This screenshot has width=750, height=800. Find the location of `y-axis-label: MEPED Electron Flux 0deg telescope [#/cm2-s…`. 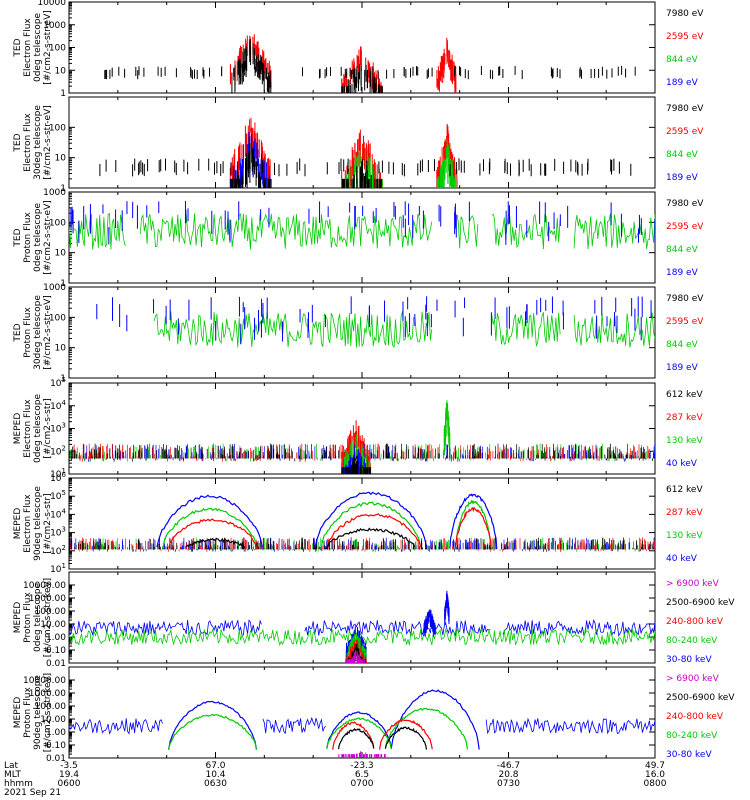

y-axis-label: MEPED Electron Flux 0deg telescope [#/cm2-s… is located at coordinates (33, 429).